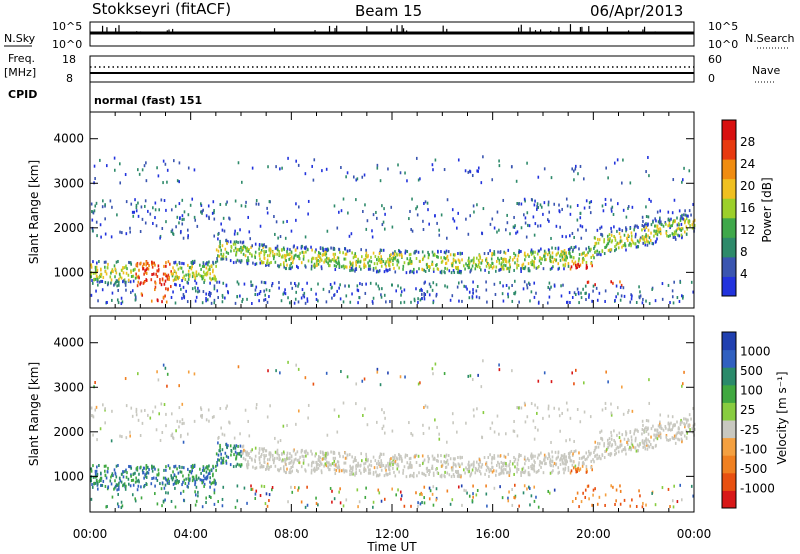 Image resolution: width=800 pixels, height=554 pixels. I want to click on noise-right-tick-bottom: 10^0, so click(723, 44).